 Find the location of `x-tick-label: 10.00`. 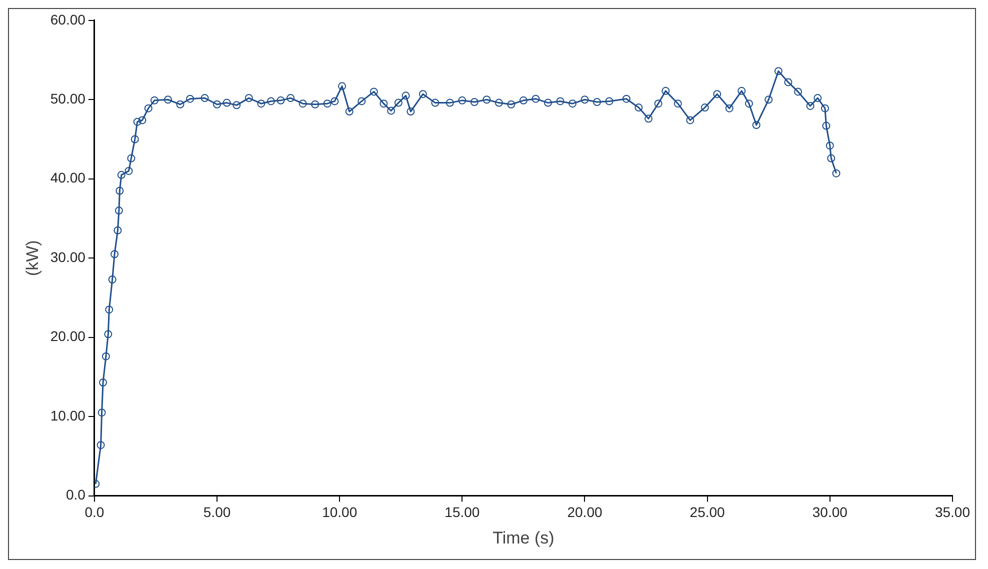

x-tick-label: 10.00 is located at coordinates (340, 512).